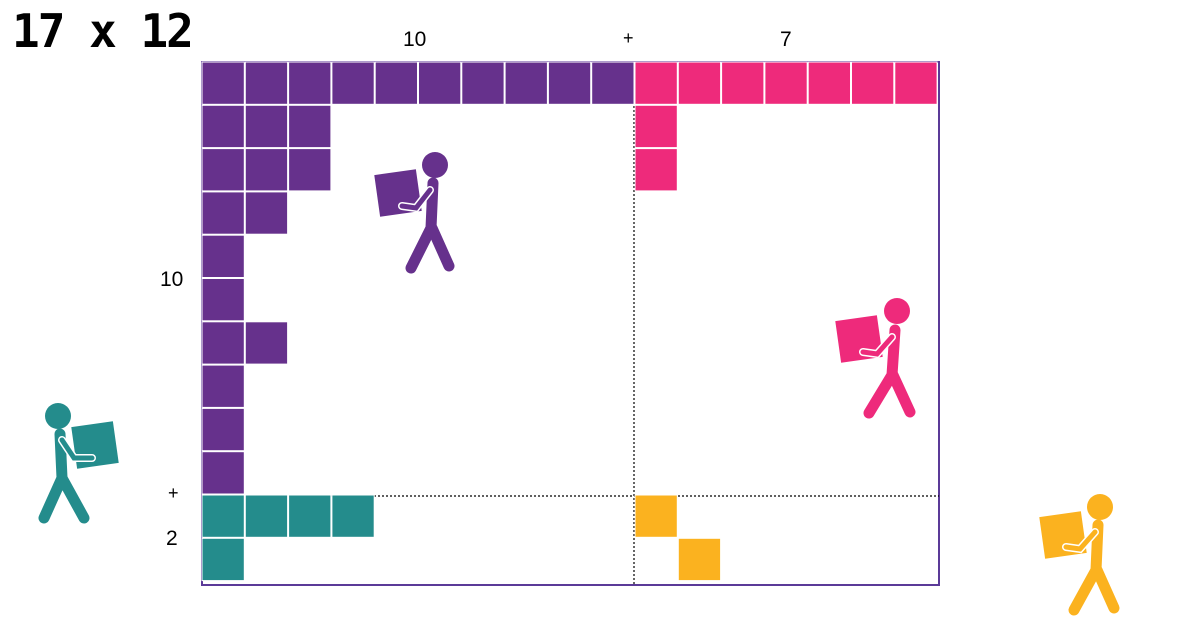  What do you see at coordinates (173, 493) in the screenshot?
I see `left-plus-label: +` at bounding box center [173, 493].